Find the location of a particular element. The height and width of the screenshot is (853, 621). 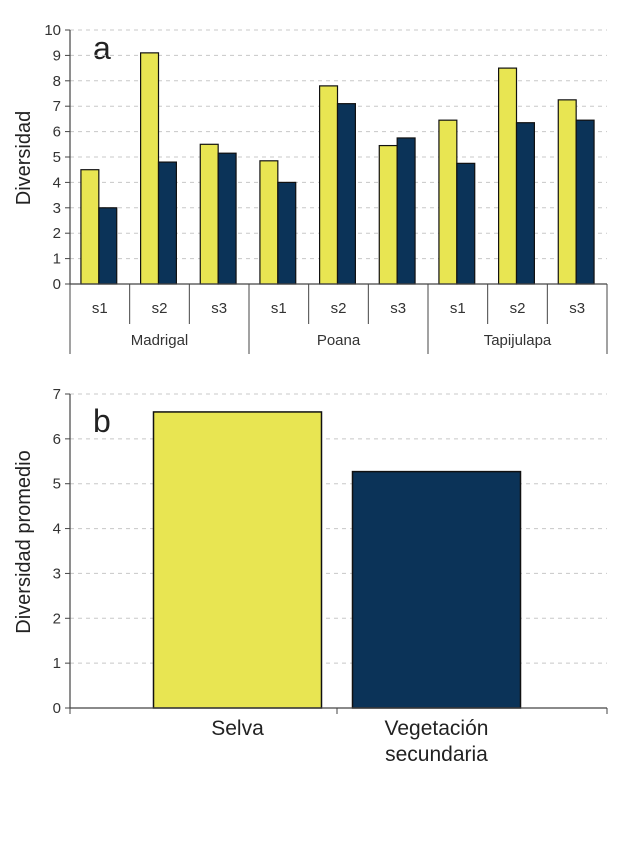

y-tick-label-a: 4 is located at coordinates (57, 182).